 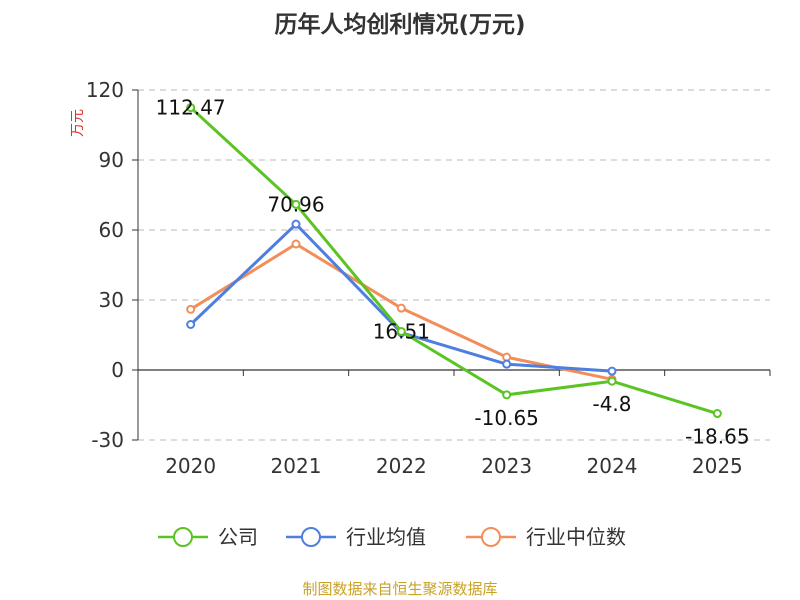 I want to click on data-label: 16.51, so click(x=401, y=331).